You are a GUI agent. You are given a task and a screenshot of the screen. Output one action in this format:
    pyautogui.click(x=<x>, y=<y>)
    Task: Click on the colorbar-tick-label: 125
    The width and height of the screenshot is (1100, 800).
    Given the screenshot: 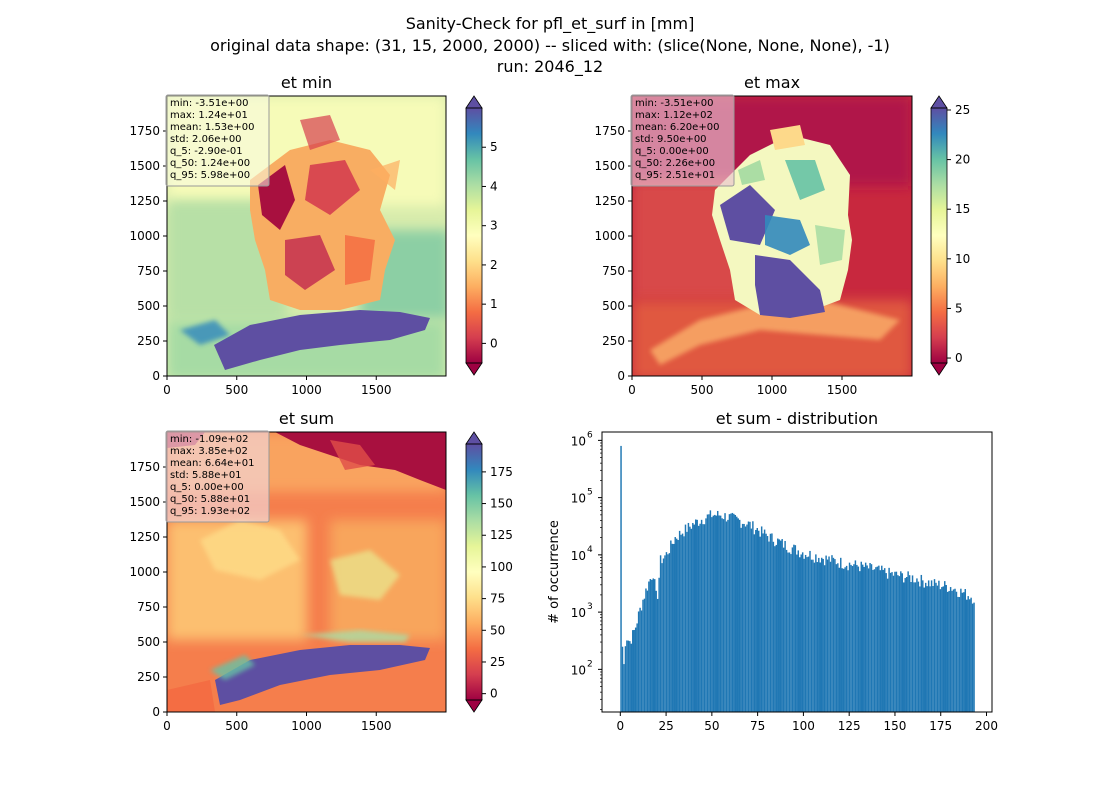 What is the action you would take?
    pyautogui.click(x=501, y=535)
    